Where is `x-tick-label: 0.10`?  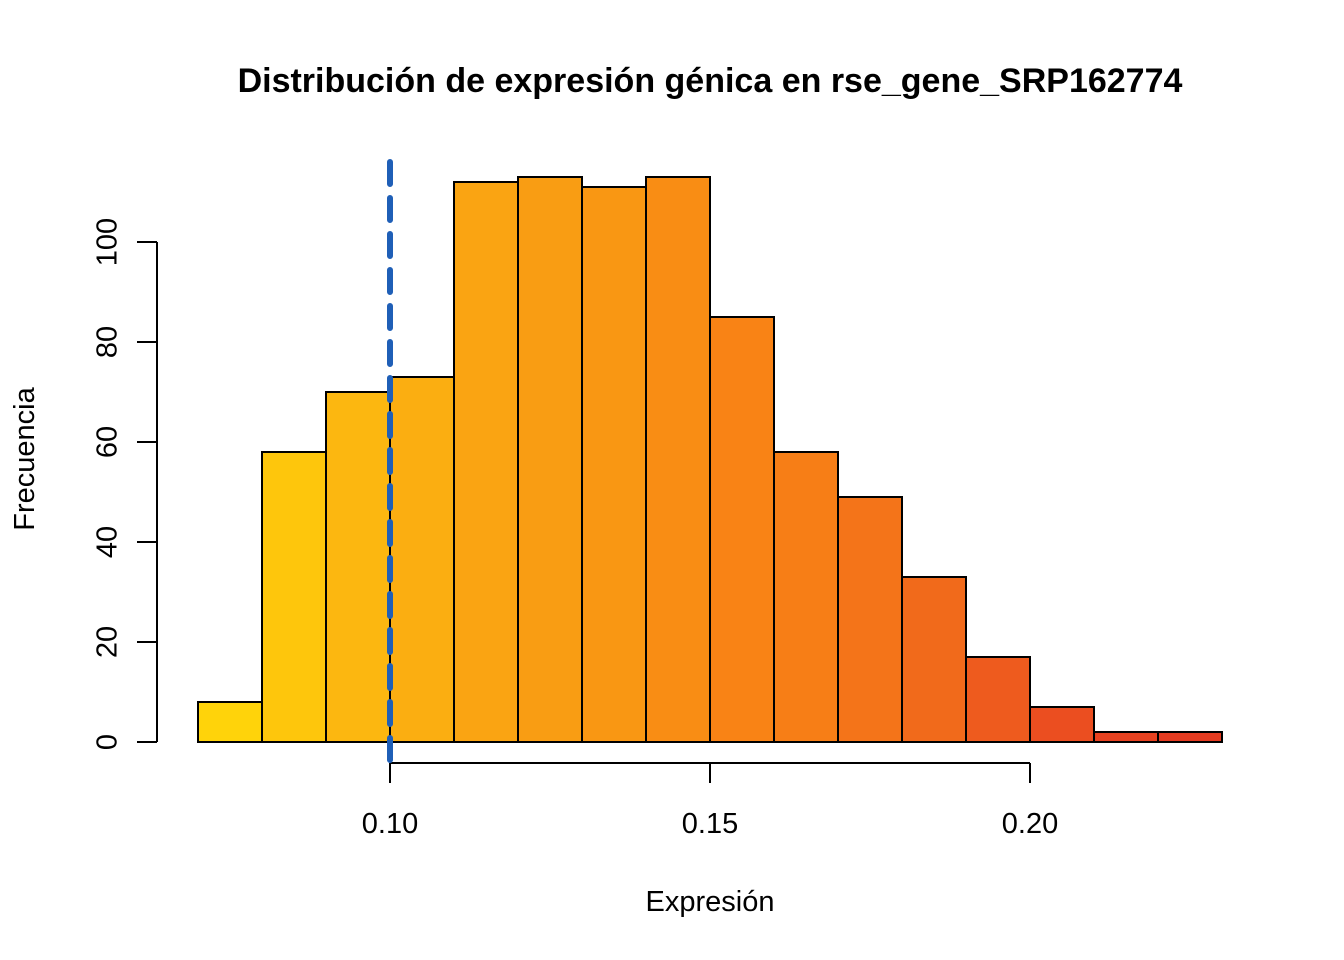 x-tick-label: 0.10 is located at coordinates (390, 824).